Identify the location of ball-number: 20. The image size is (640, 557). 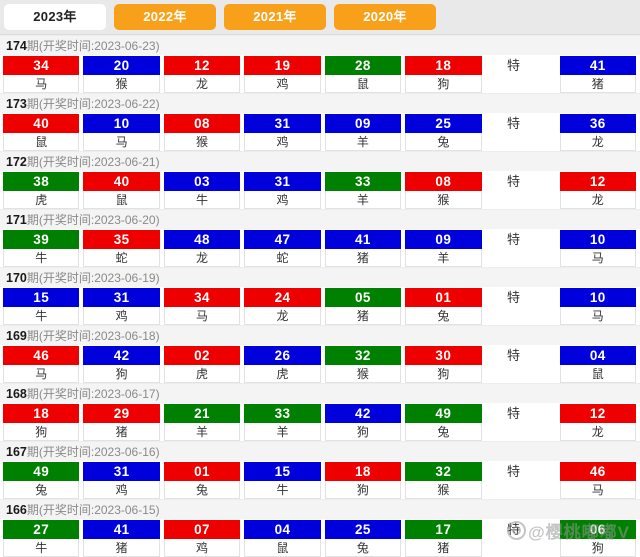
(121, 65).